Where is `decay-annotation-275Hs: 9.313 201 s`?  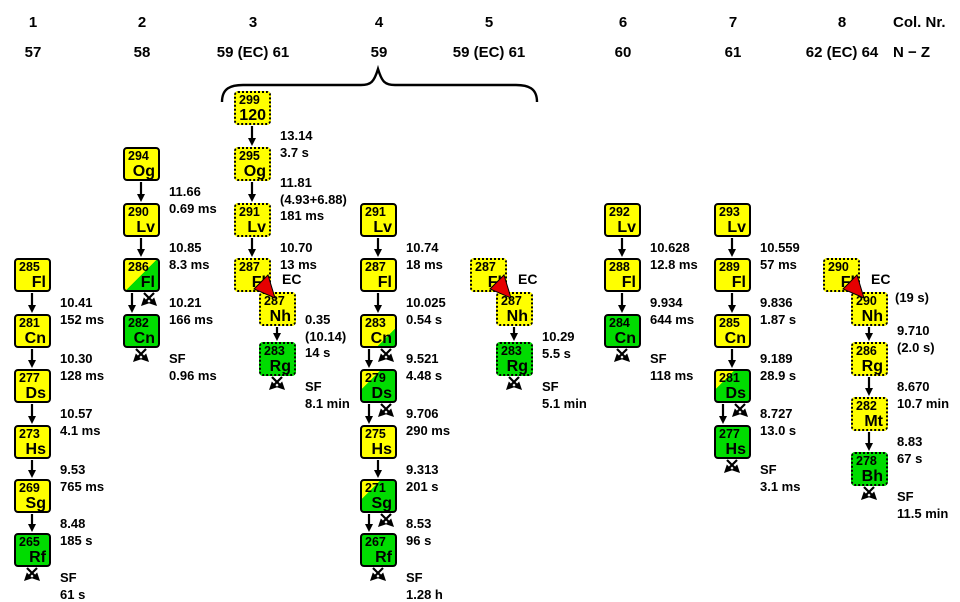
decay-annotation-275Hs: 9.313 201 s is located at coordinates (422, 478).